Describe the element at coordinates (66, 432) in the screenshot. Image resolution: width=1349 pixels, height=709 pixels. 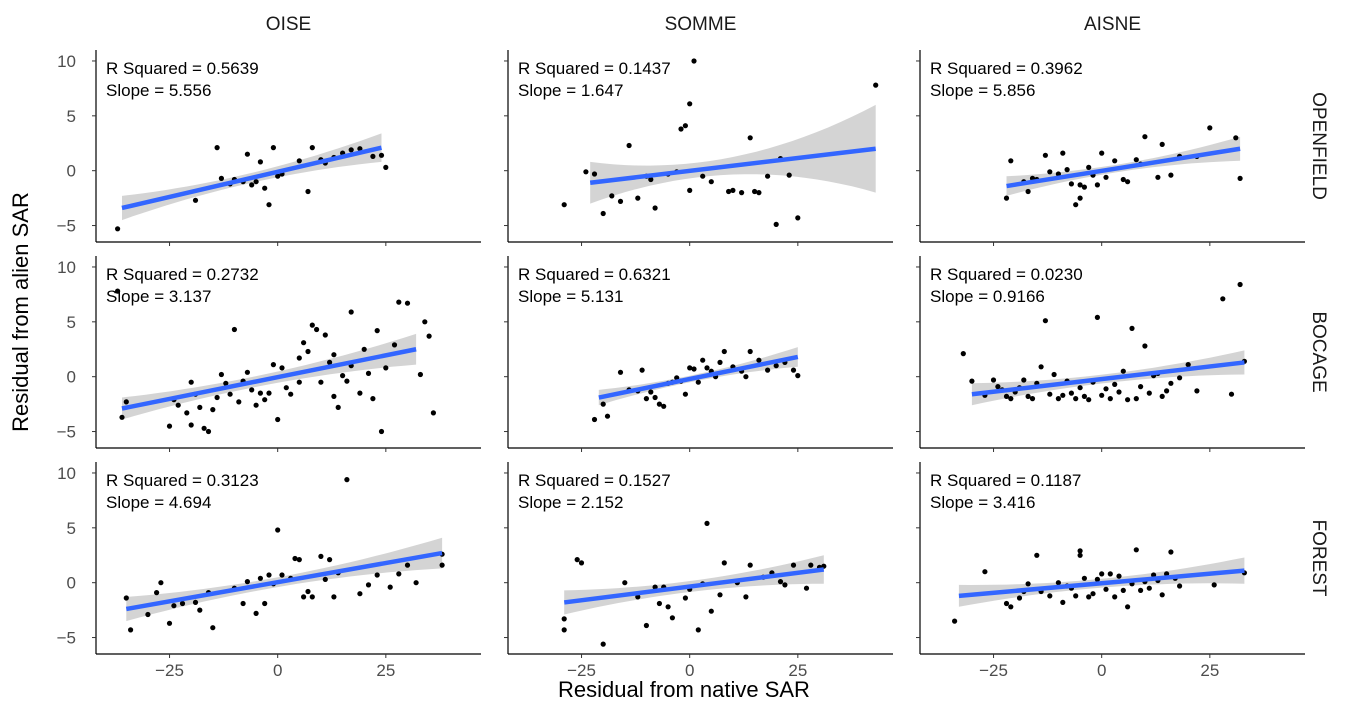
I see `y-tick-label: −5` at that location.